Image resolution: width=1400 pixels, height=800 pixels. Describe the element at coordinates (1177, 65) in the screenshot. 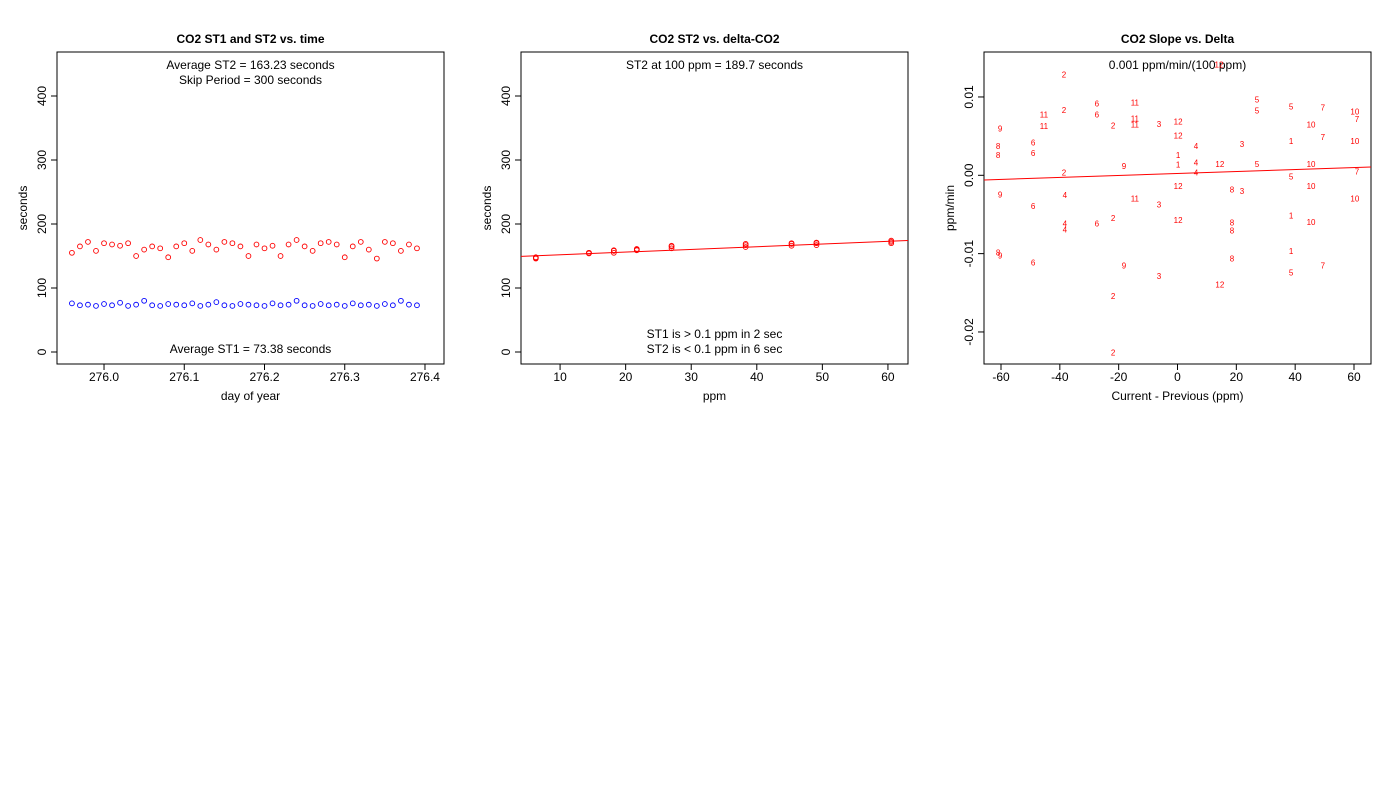

I see `annotation: 0.001 ppm/min/(100 ppm)` at that location.